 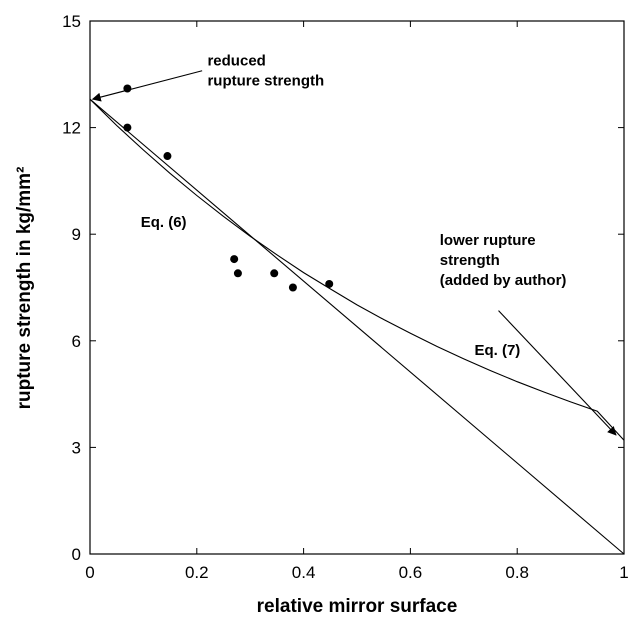 What do you see at coordinates (197, 572) in the screenshot?
I see `x-tick-label: 0.2` at bounding box center [197, 572].